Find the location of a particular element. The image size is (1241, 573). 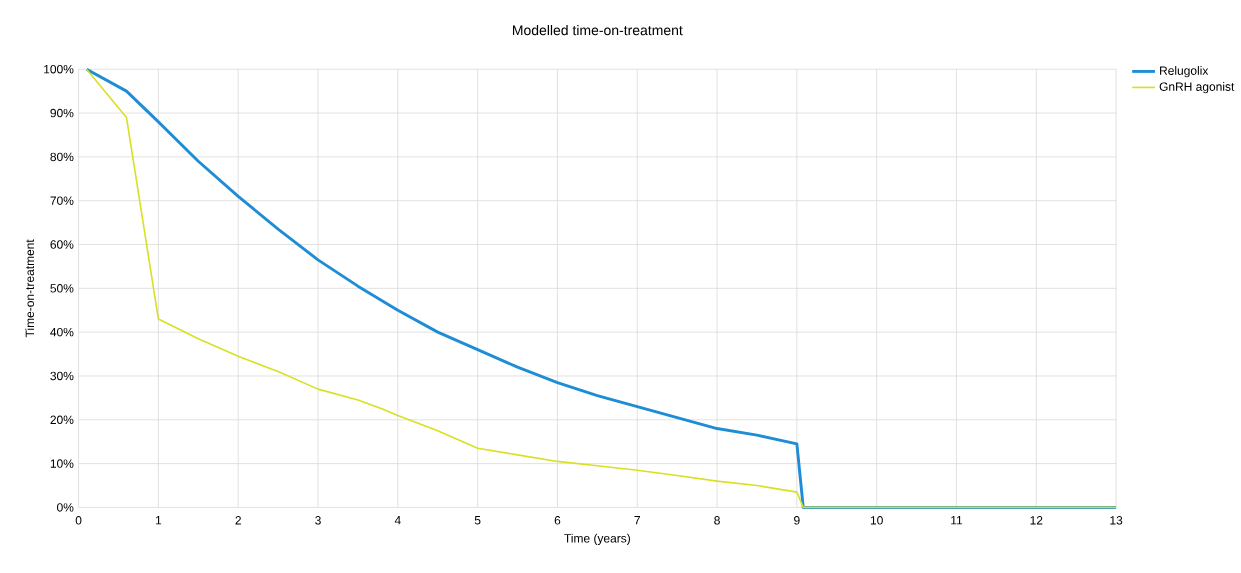

x-tick-label: 13 is located at coordinates (1116, 520).